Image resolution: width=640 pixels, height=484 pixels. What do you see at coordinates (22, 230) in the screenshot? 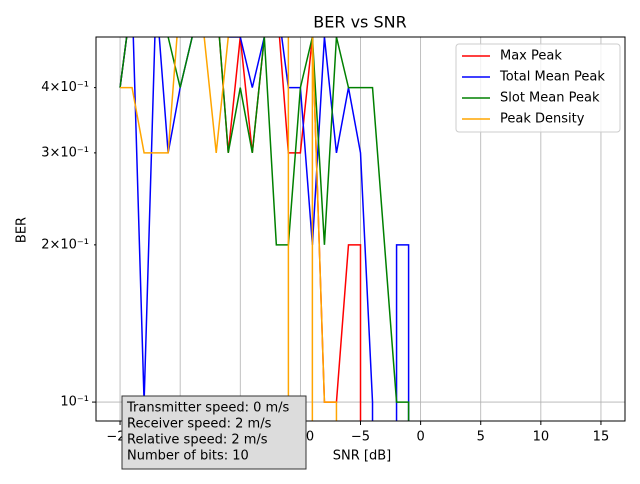
I see `y-axis-label: BER` at bounding box center [22, 230].